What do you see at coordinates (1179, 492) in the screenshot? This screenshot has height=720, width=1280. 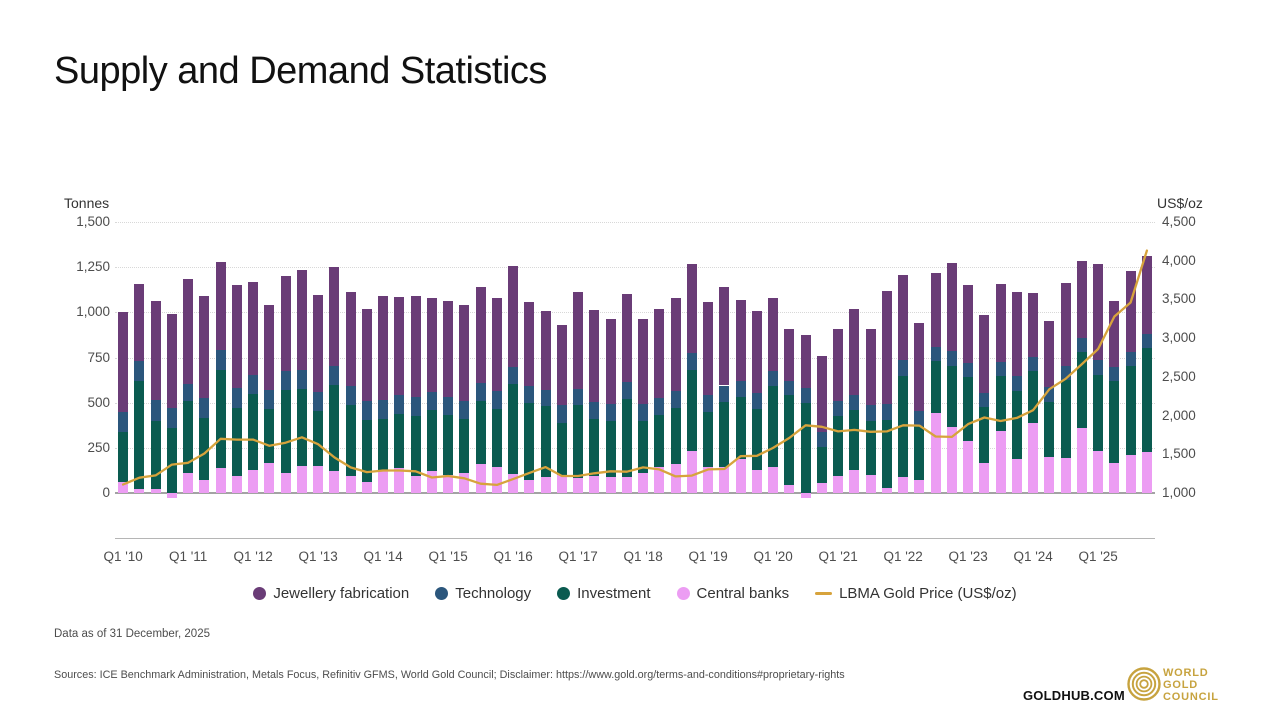 I see `right-axis-tick: 1,000` at bounding box center [1179, 492].